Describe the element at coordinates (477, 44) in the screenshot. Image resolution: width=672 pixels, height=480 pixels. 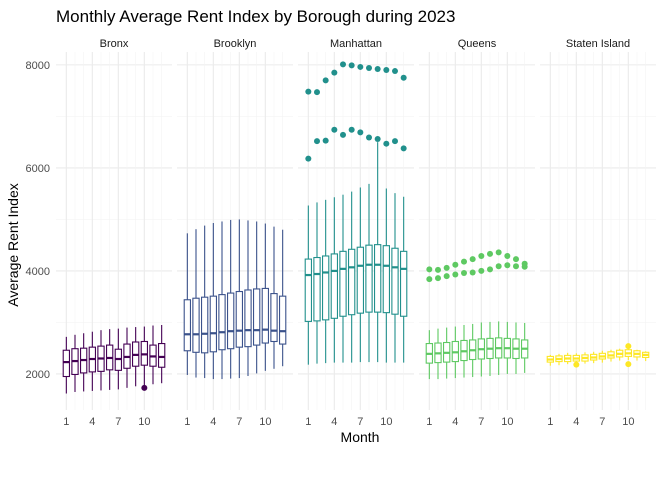
I see `facet-strip-label: Queens` at that location.